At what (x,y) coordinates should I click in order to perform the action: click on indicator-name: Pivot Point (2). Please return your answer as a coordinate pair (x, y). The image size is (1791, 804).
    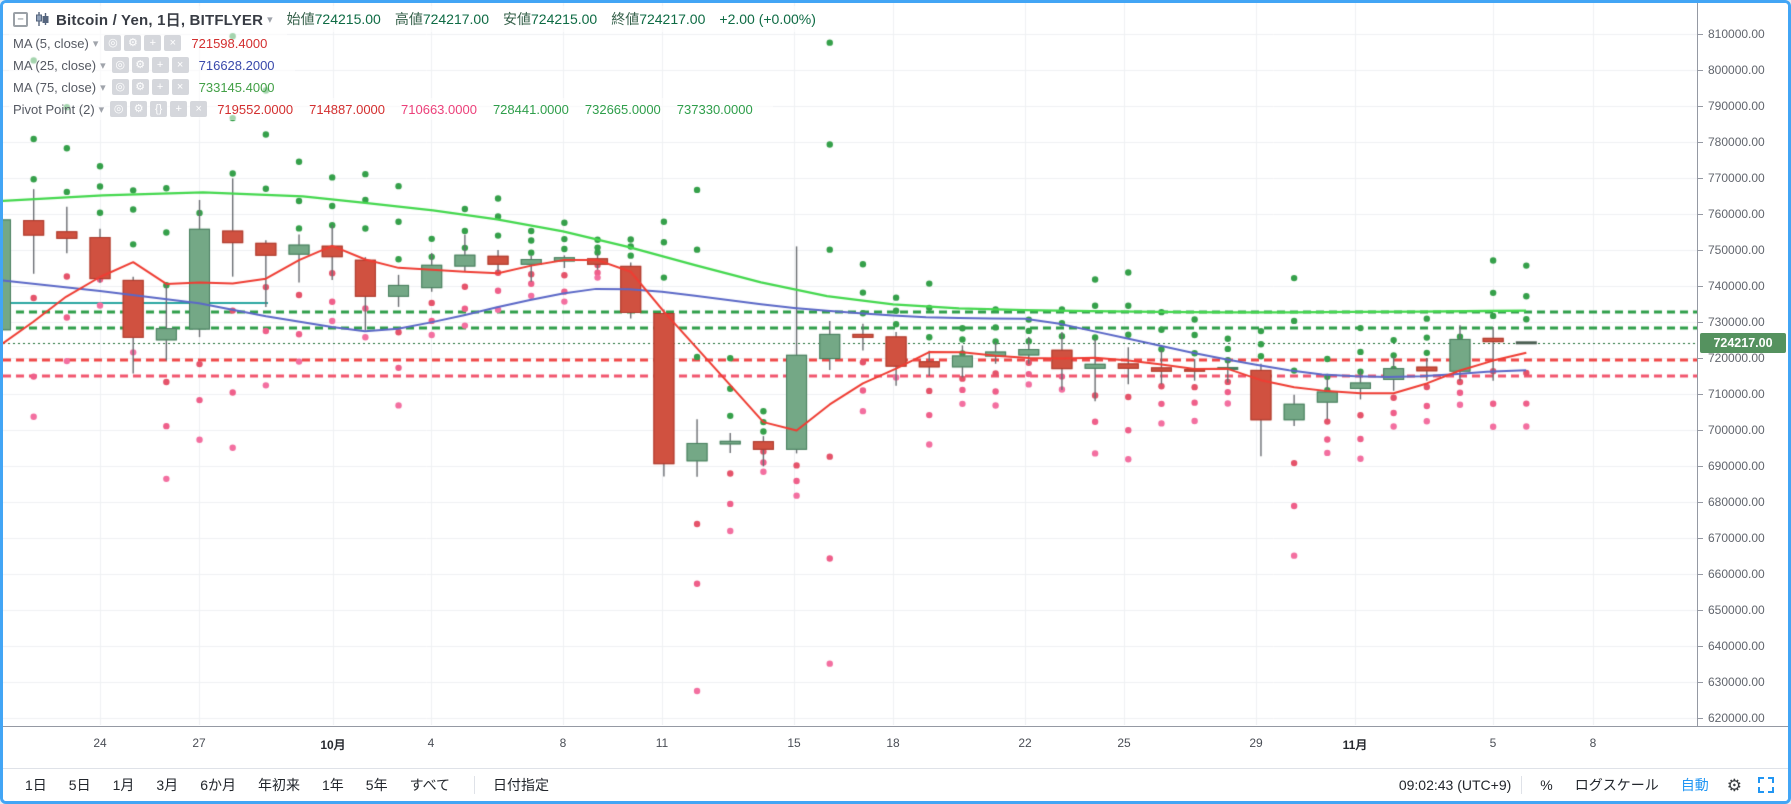
    Looking at the image, I should click on (54, 109).